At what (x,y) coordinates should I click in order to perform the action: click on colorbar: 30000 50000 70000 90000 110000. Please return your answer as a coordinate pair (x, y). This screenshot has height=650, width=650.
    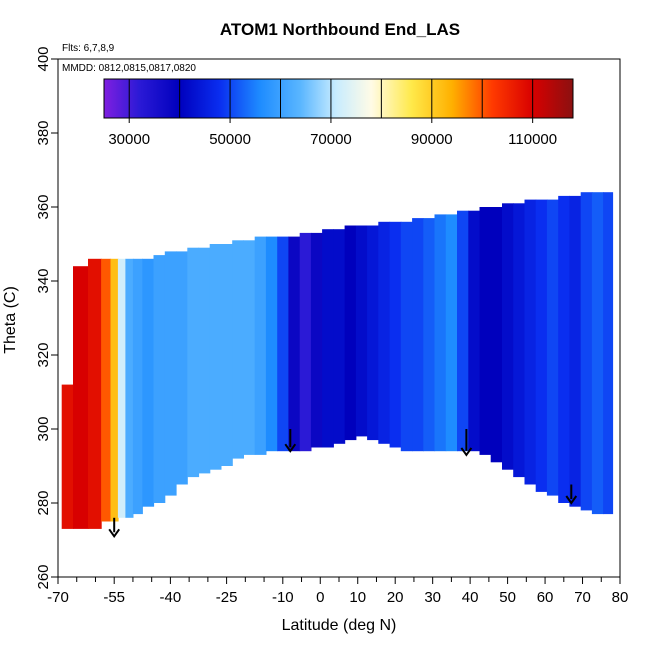
    Looking at the image, I should click on (338, 113).